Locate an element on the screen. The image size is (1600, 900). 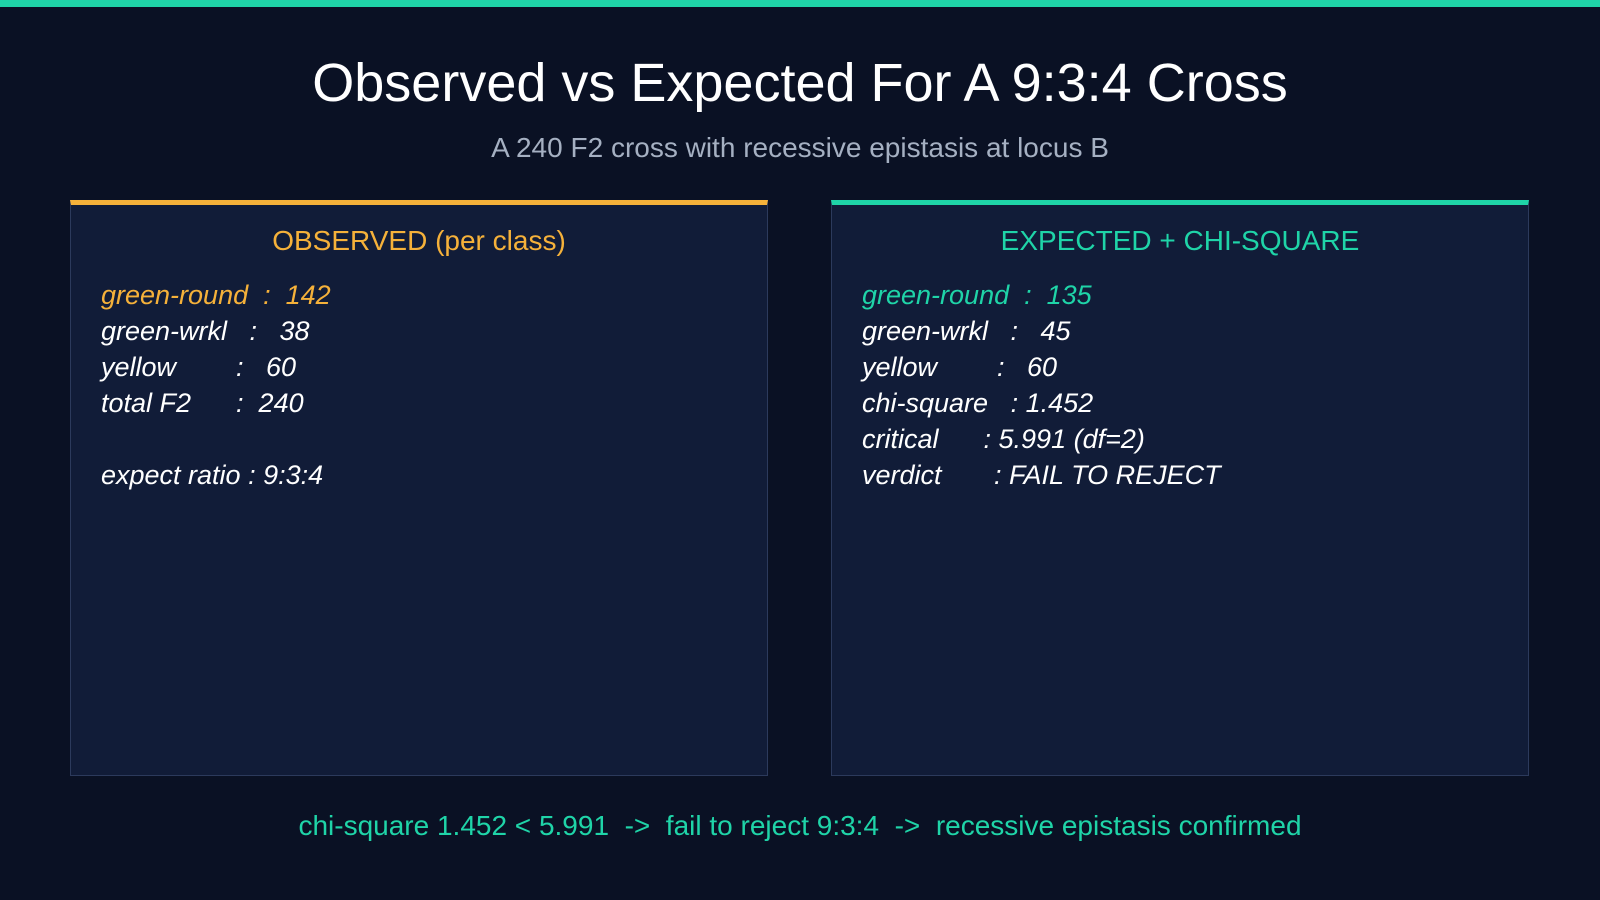
text-line: green-wrkl : 45 is located at coordinates (966, 331).